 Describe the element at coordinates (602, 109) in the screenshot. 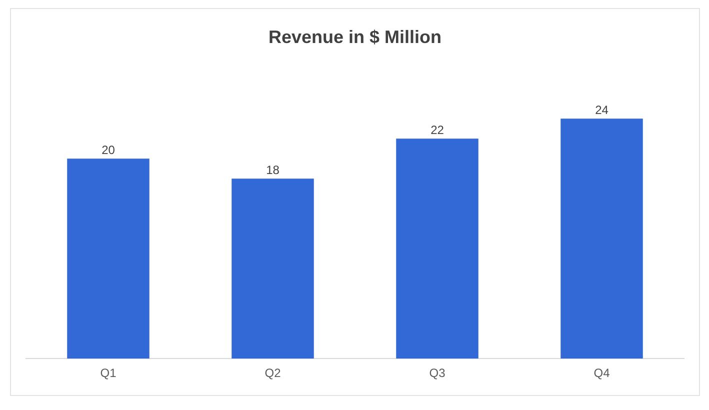

I see `data-label: 24` at that location.